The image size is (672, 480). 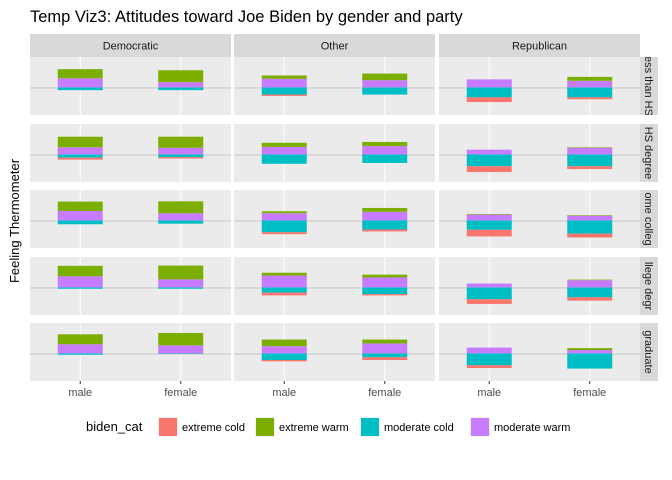 I want to click on col-strip-label: Other, so click(x=335, y=47).